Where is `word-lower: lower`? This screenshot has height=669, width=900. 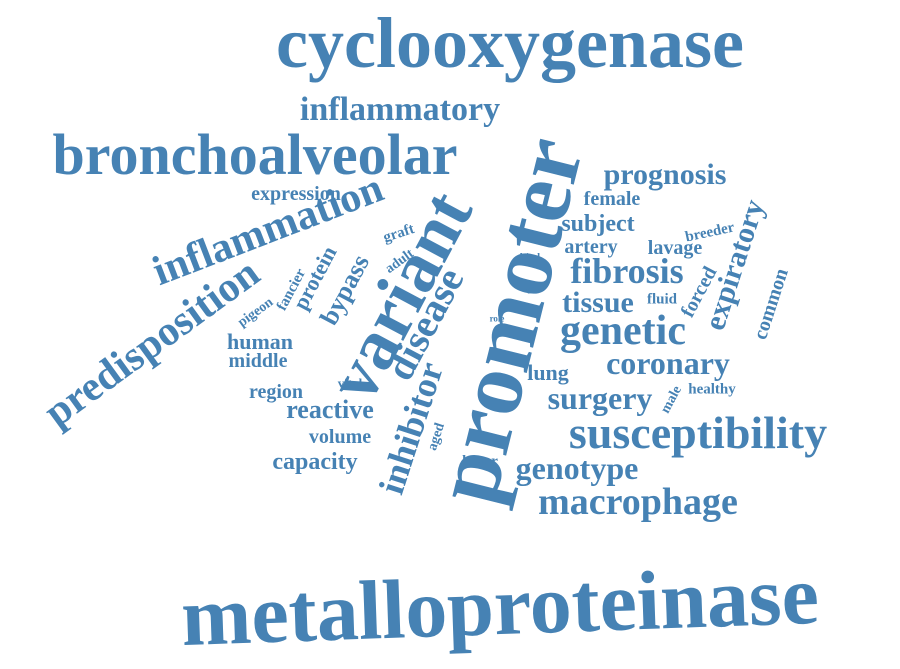 word-lower: lower is located at coordinates (480, 461).